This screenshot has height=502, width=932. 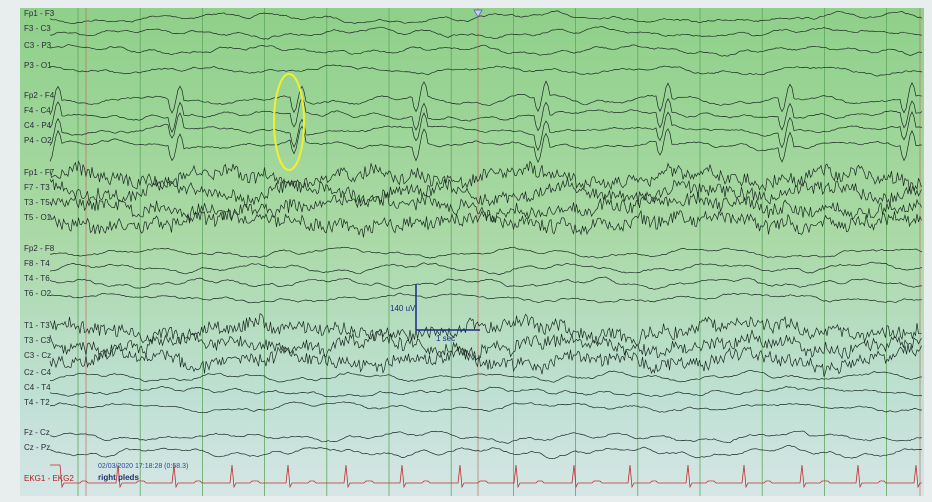 What do you see at coordinates (38, 293) in the screenshot?
I see `channel-label: T6 - O2` at bounding box center [38, 293].